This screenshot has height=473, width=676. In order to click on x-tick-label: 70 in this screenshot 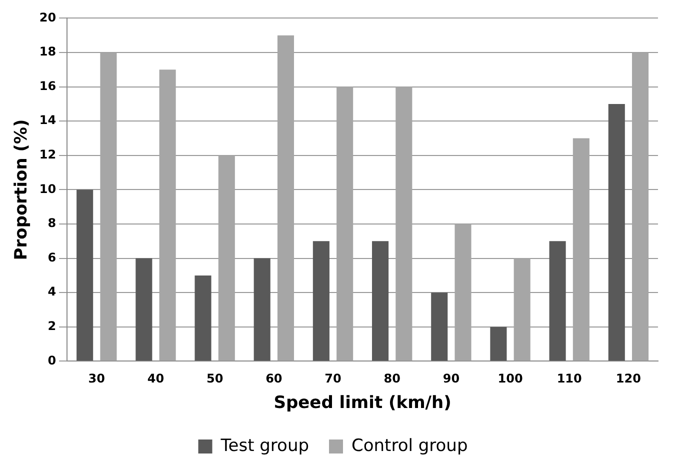, I will do `click(333, 379)`.